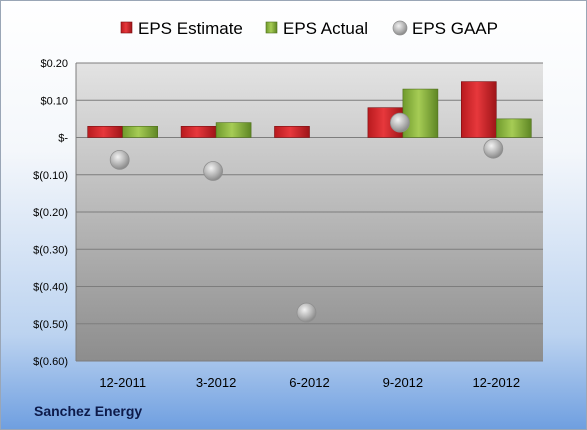 The image size is (587, 430). What do you see at coordinates (50, 362) in the screenshot?
I see `y-tick-label: $(0.60)` at bounding box center [50, 362].